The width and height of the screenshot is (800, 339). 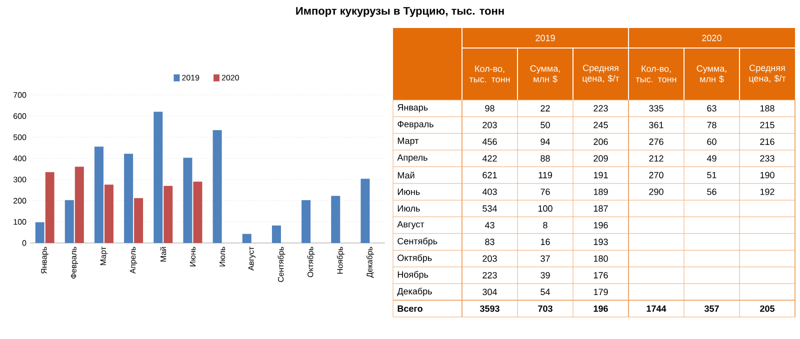 I want to click on data-label: 621, so click(x=489, y=175).